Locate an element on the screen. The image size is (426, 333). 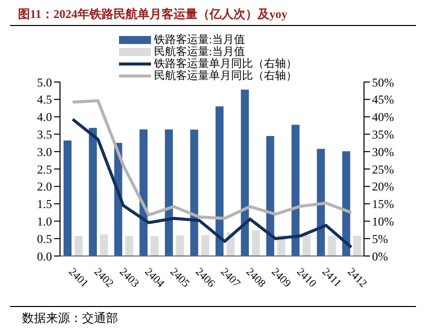
legend-label: 铁路客运量单月同比（右轴） is located at coordinates (225, 64).